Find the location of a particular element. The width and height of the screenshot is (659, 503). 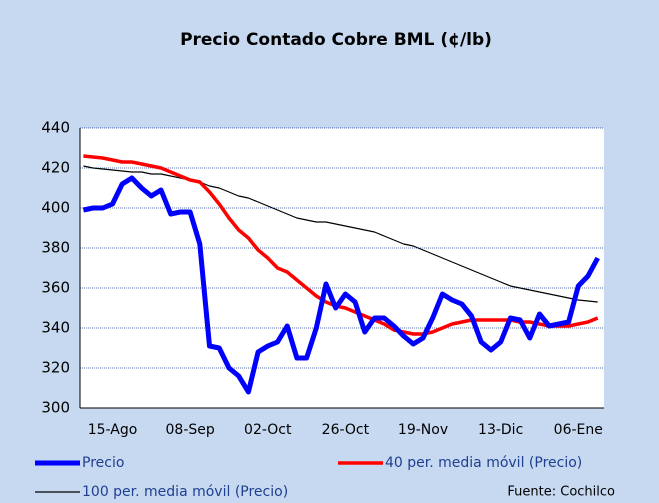

legend-label: Precio is located at coordinates (103, 463).